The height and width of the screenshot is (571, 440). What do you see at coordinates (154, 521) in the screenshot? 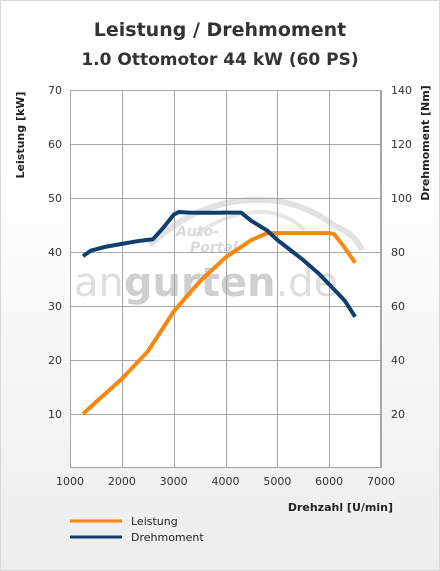
I see `legend-label-leistung: Leistung` at bounding box center [154, 521].